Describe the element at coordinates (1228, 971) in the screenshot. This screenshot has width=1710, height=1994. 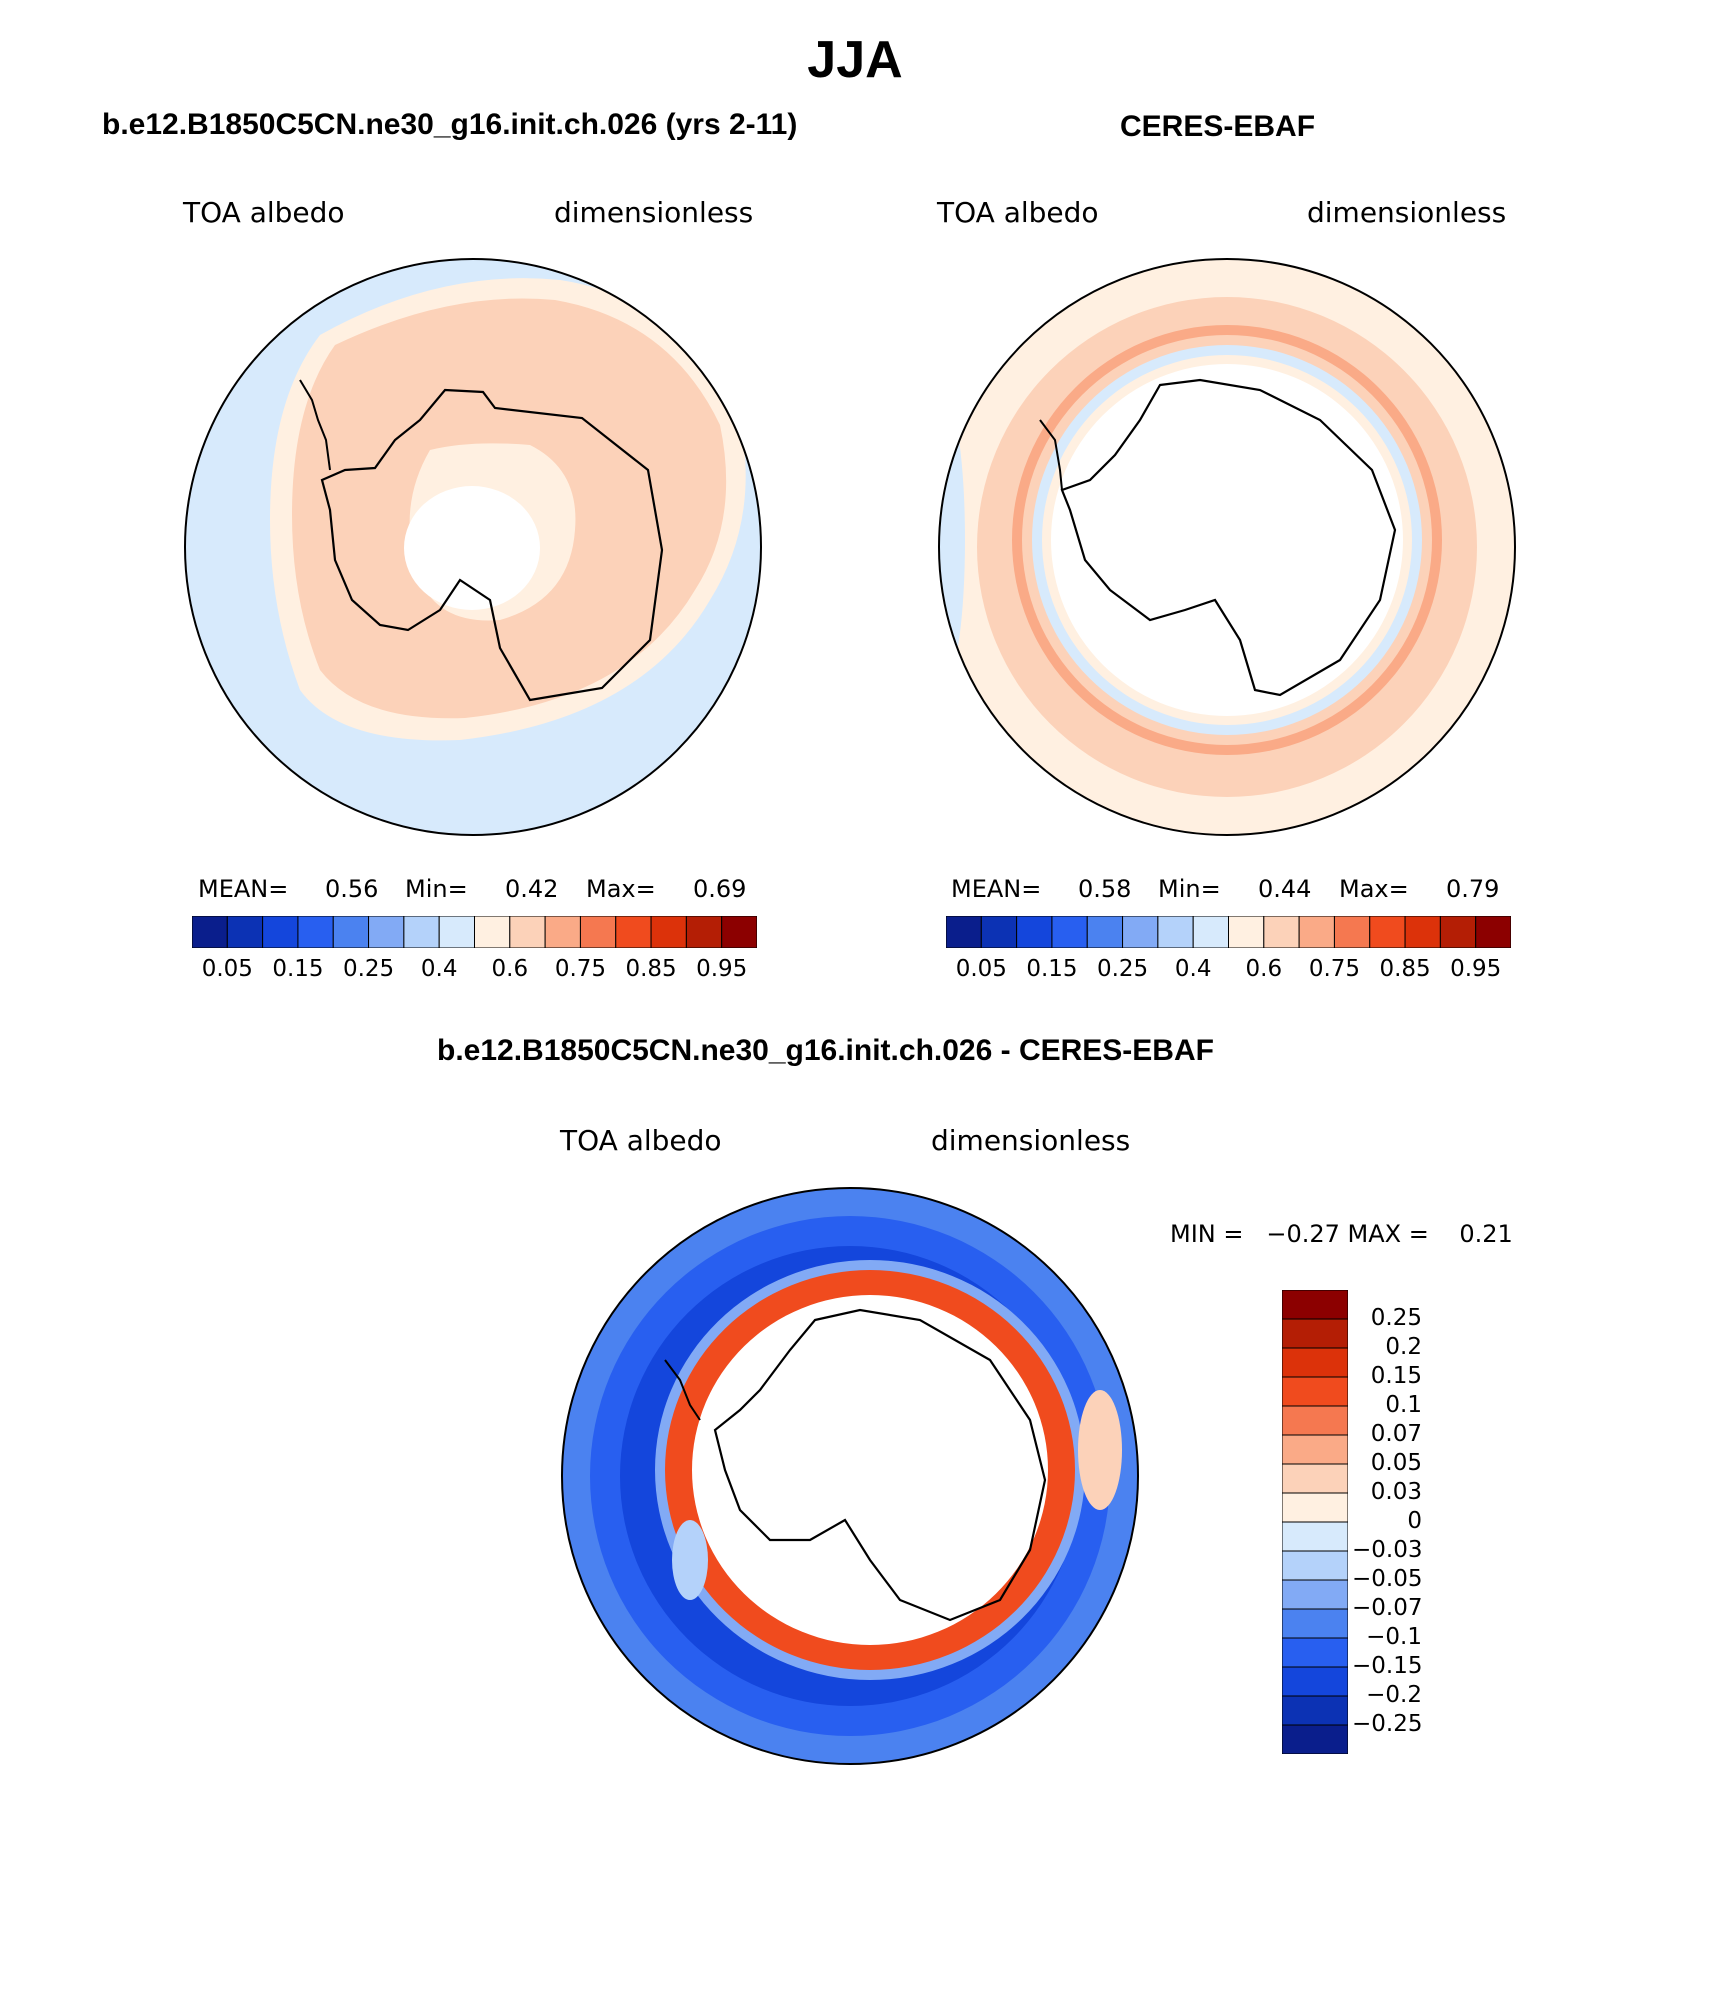
I see `obs-colorbar-ticks: 0.05 0.15 0.25 0.4 0.6 0.75 0.85 0.95` at that location.